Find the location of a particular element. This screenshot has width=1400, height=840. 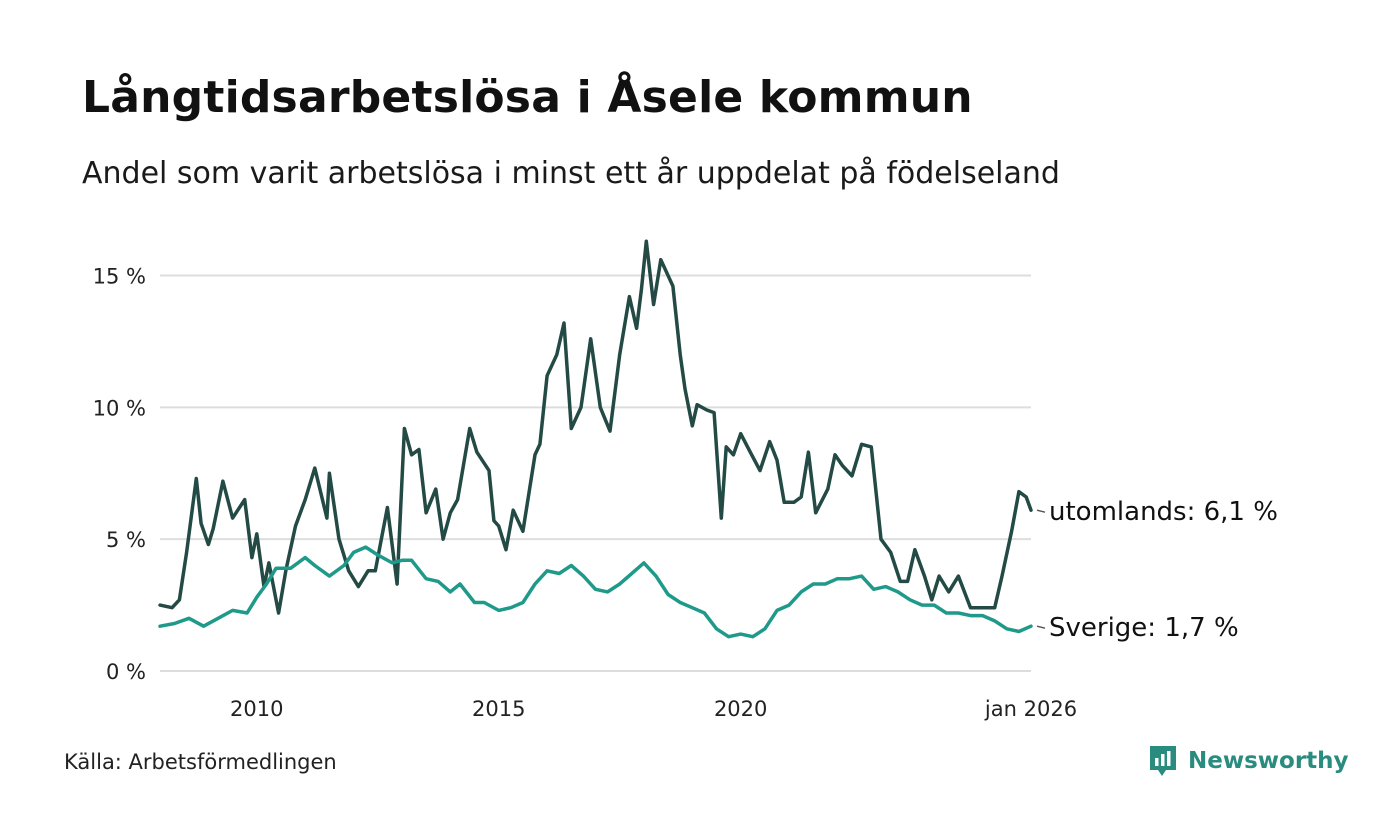

x-axis-ticks: 2010 2015 2020 jan 2026 is located at coordinates (653, 709).